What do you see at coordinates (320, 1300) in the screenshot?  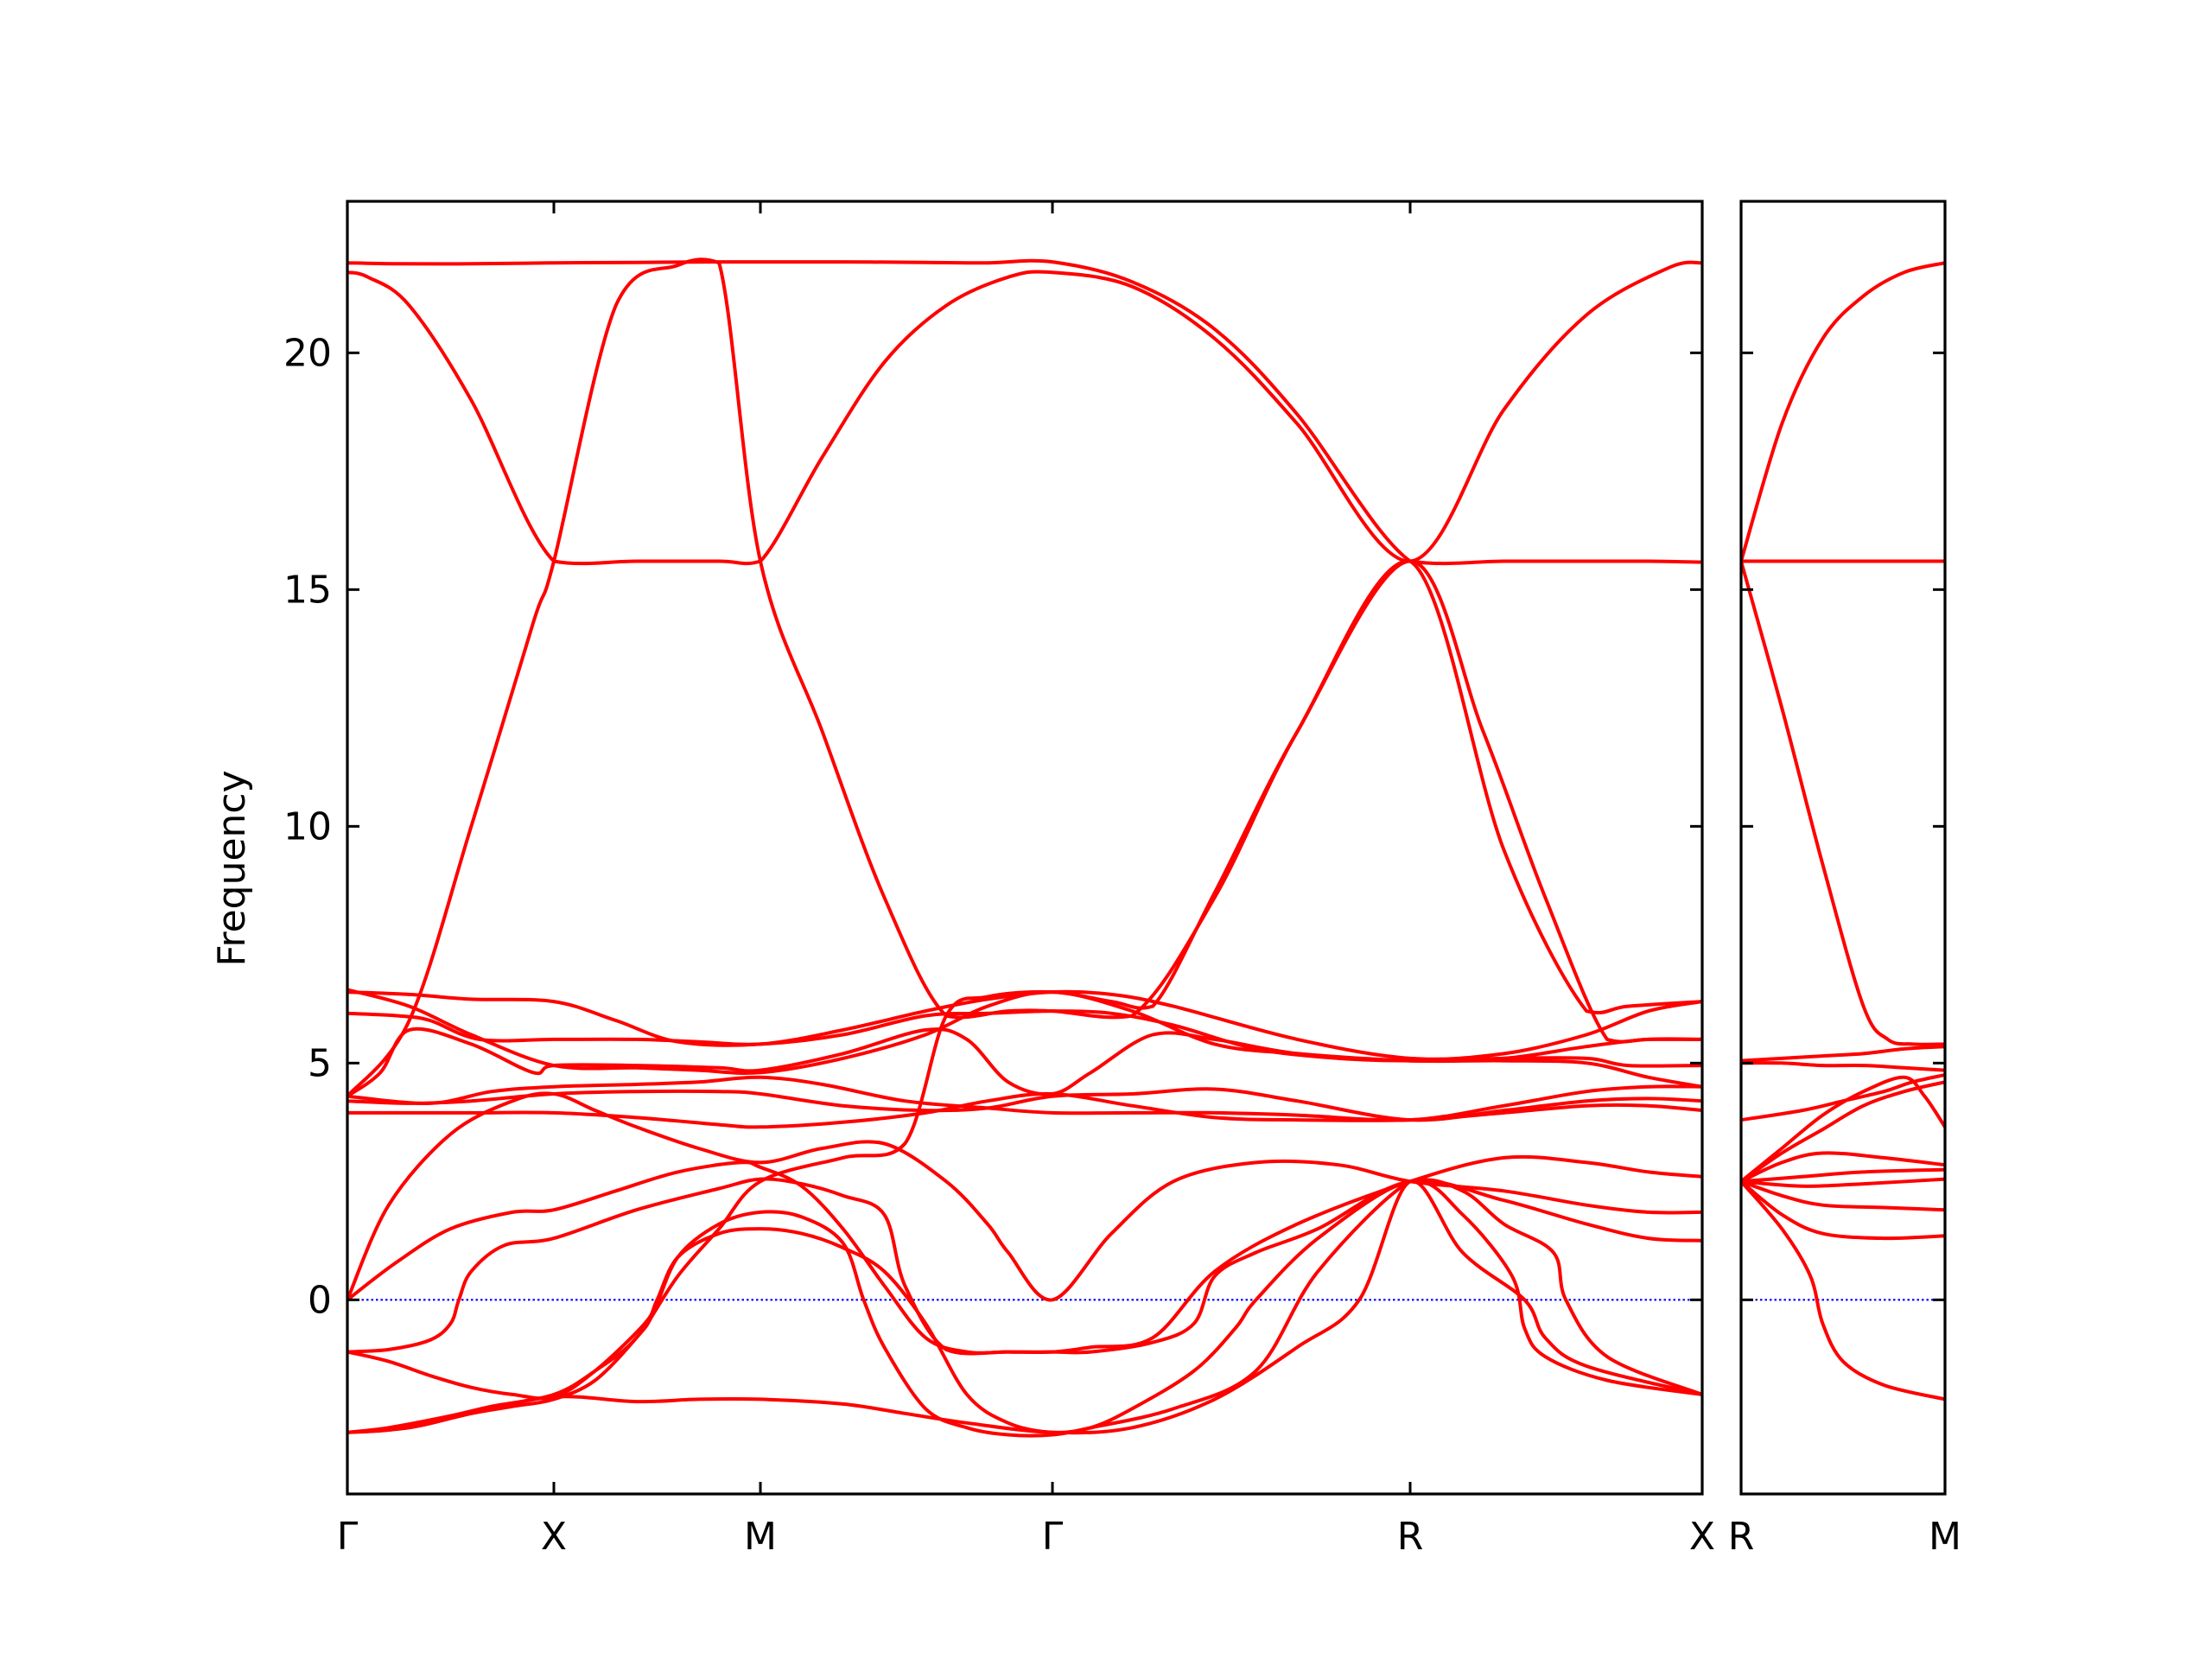 I see `ytick-label-0: 0` at bounding box center [320, 1300].